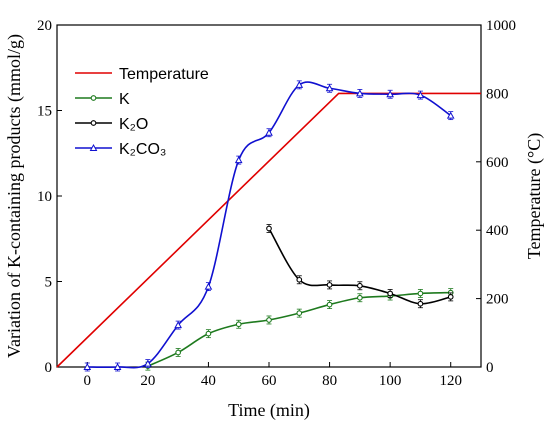 The height and width of the screenshot is (426, 550). I want to click on series-k-o, so click(360, 266).